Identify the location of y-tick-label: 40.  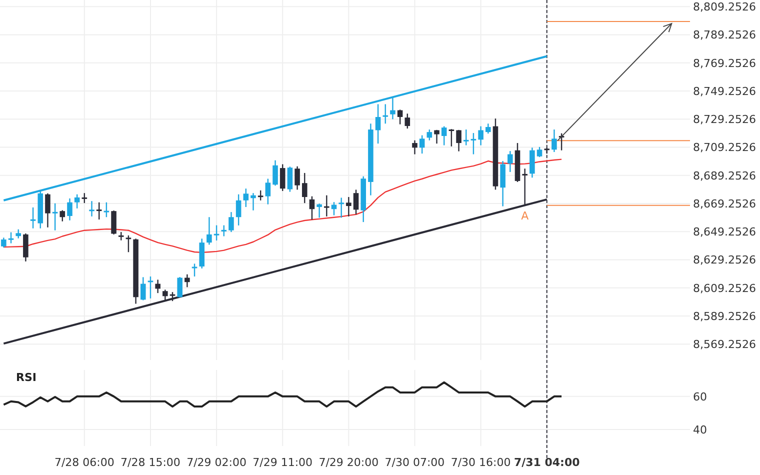
(700, 429).